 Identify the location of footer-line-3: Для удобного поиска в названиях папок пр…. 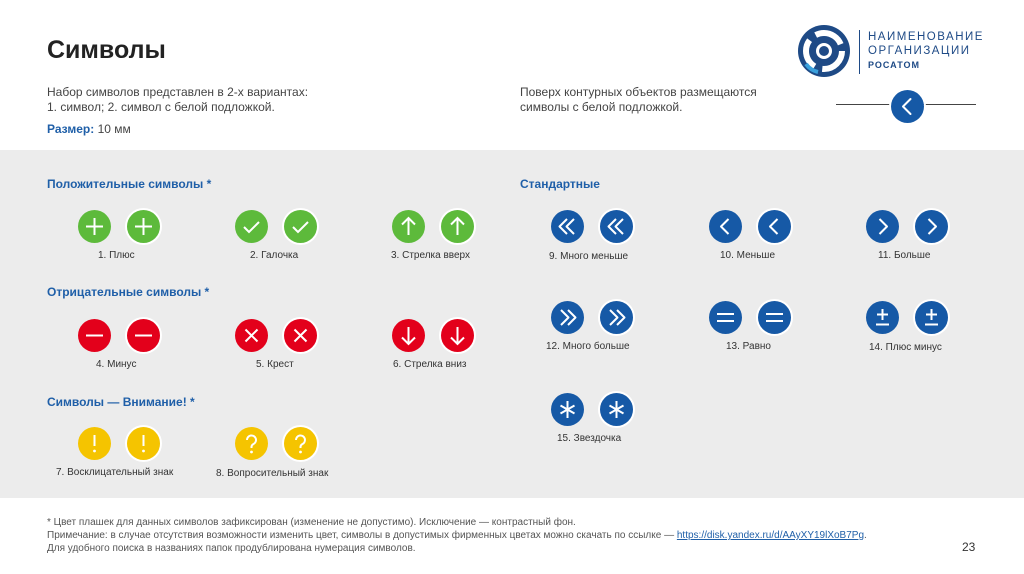
(231, 548).